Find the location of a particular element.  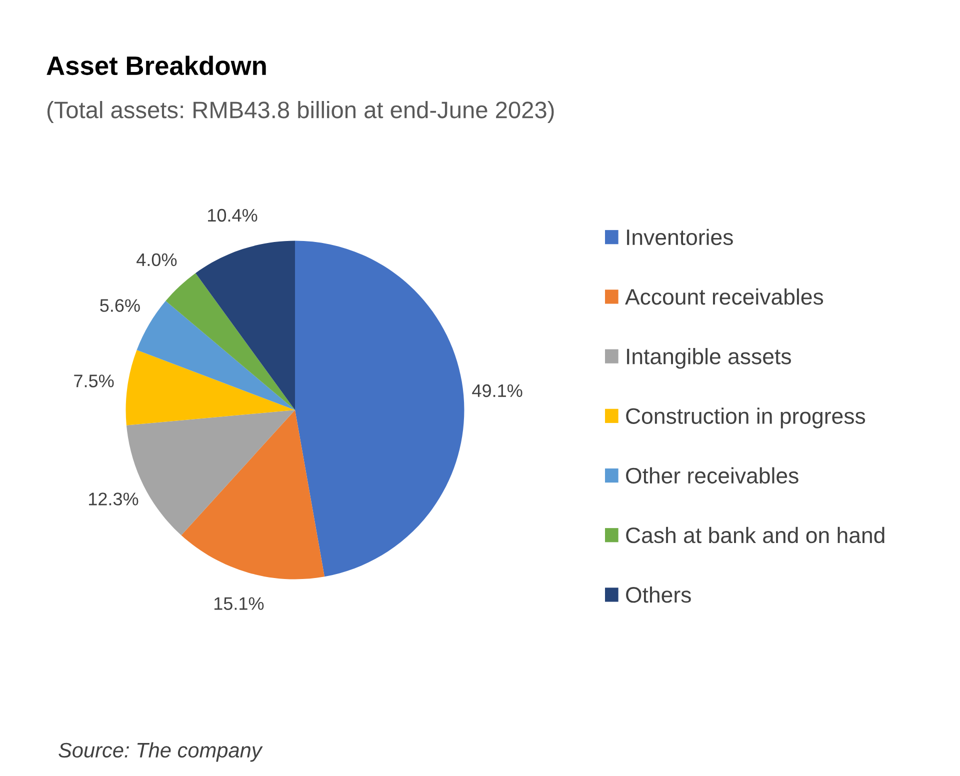

data-label: 15.1% is located at coordinates (239, 603).